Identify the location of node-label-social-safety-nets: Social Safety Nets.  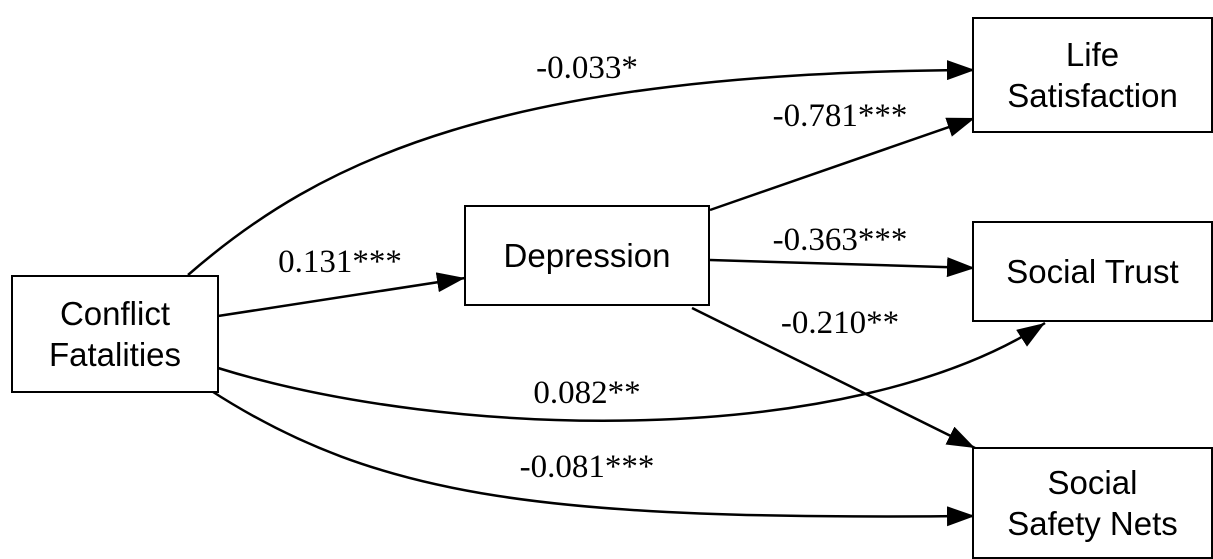
(1092, 503).